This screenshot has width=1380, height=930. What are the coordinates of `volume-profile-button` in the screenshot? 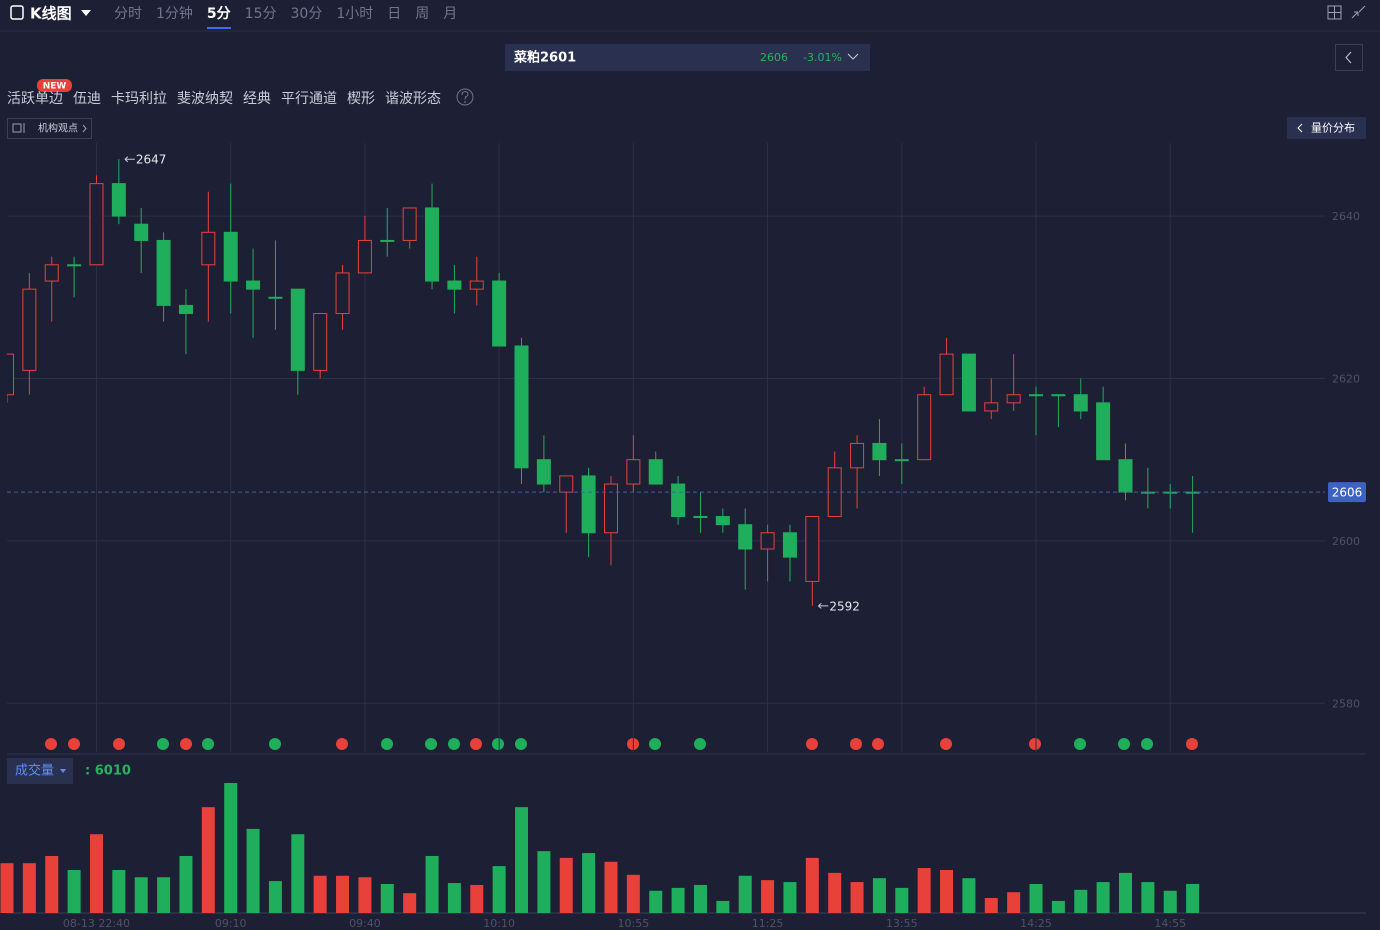 It's located at (1326, 128).